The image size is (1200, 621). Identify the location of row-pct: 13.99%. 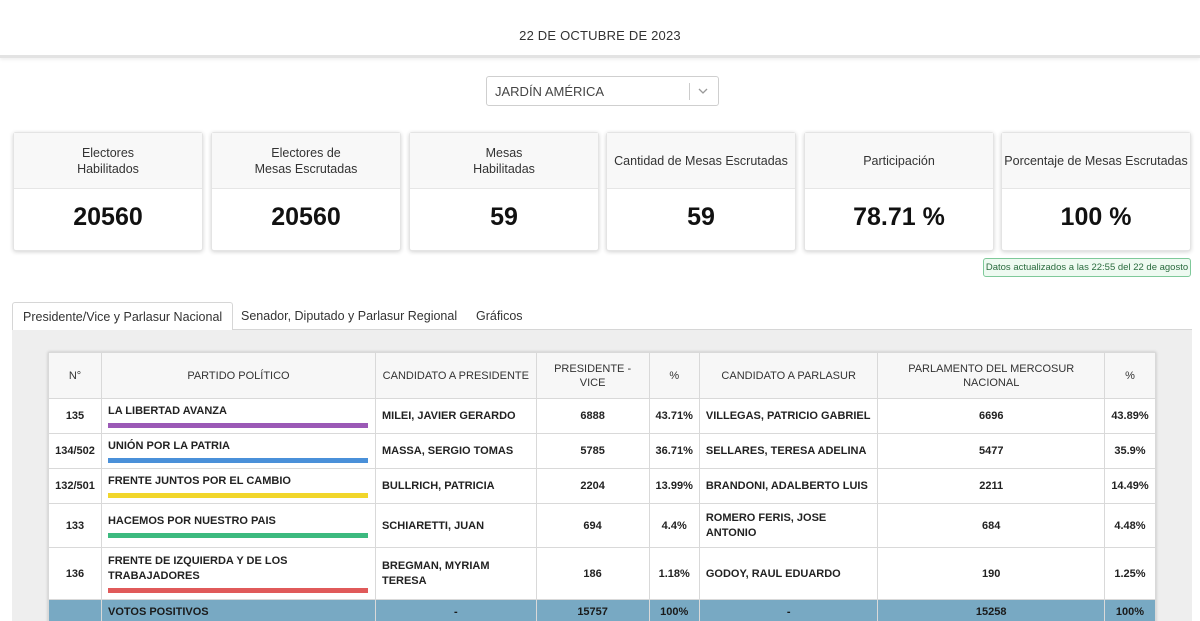
(674, 486).